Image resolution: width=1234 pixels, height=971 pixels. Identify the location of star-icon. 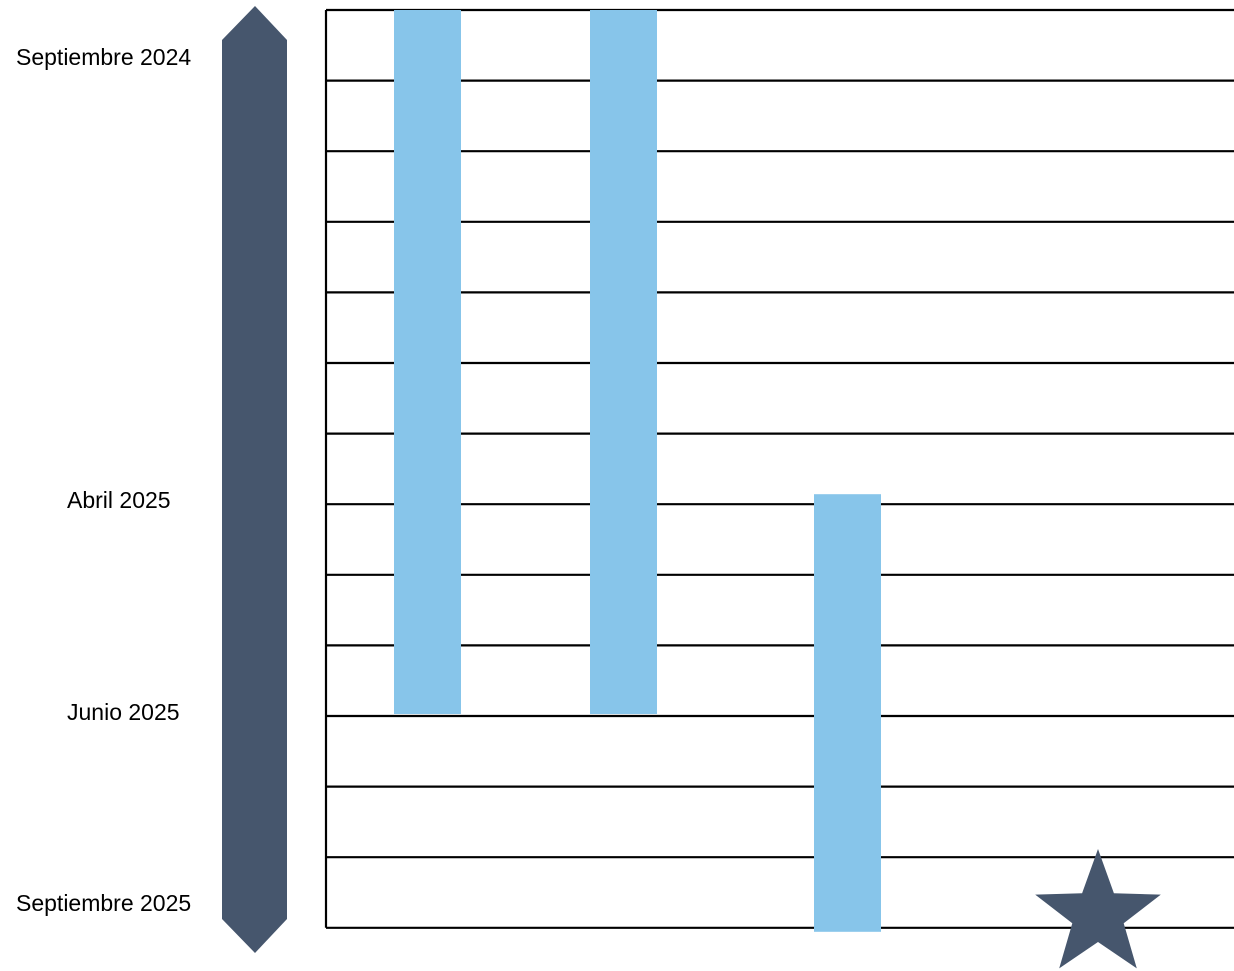
(1098, 909).